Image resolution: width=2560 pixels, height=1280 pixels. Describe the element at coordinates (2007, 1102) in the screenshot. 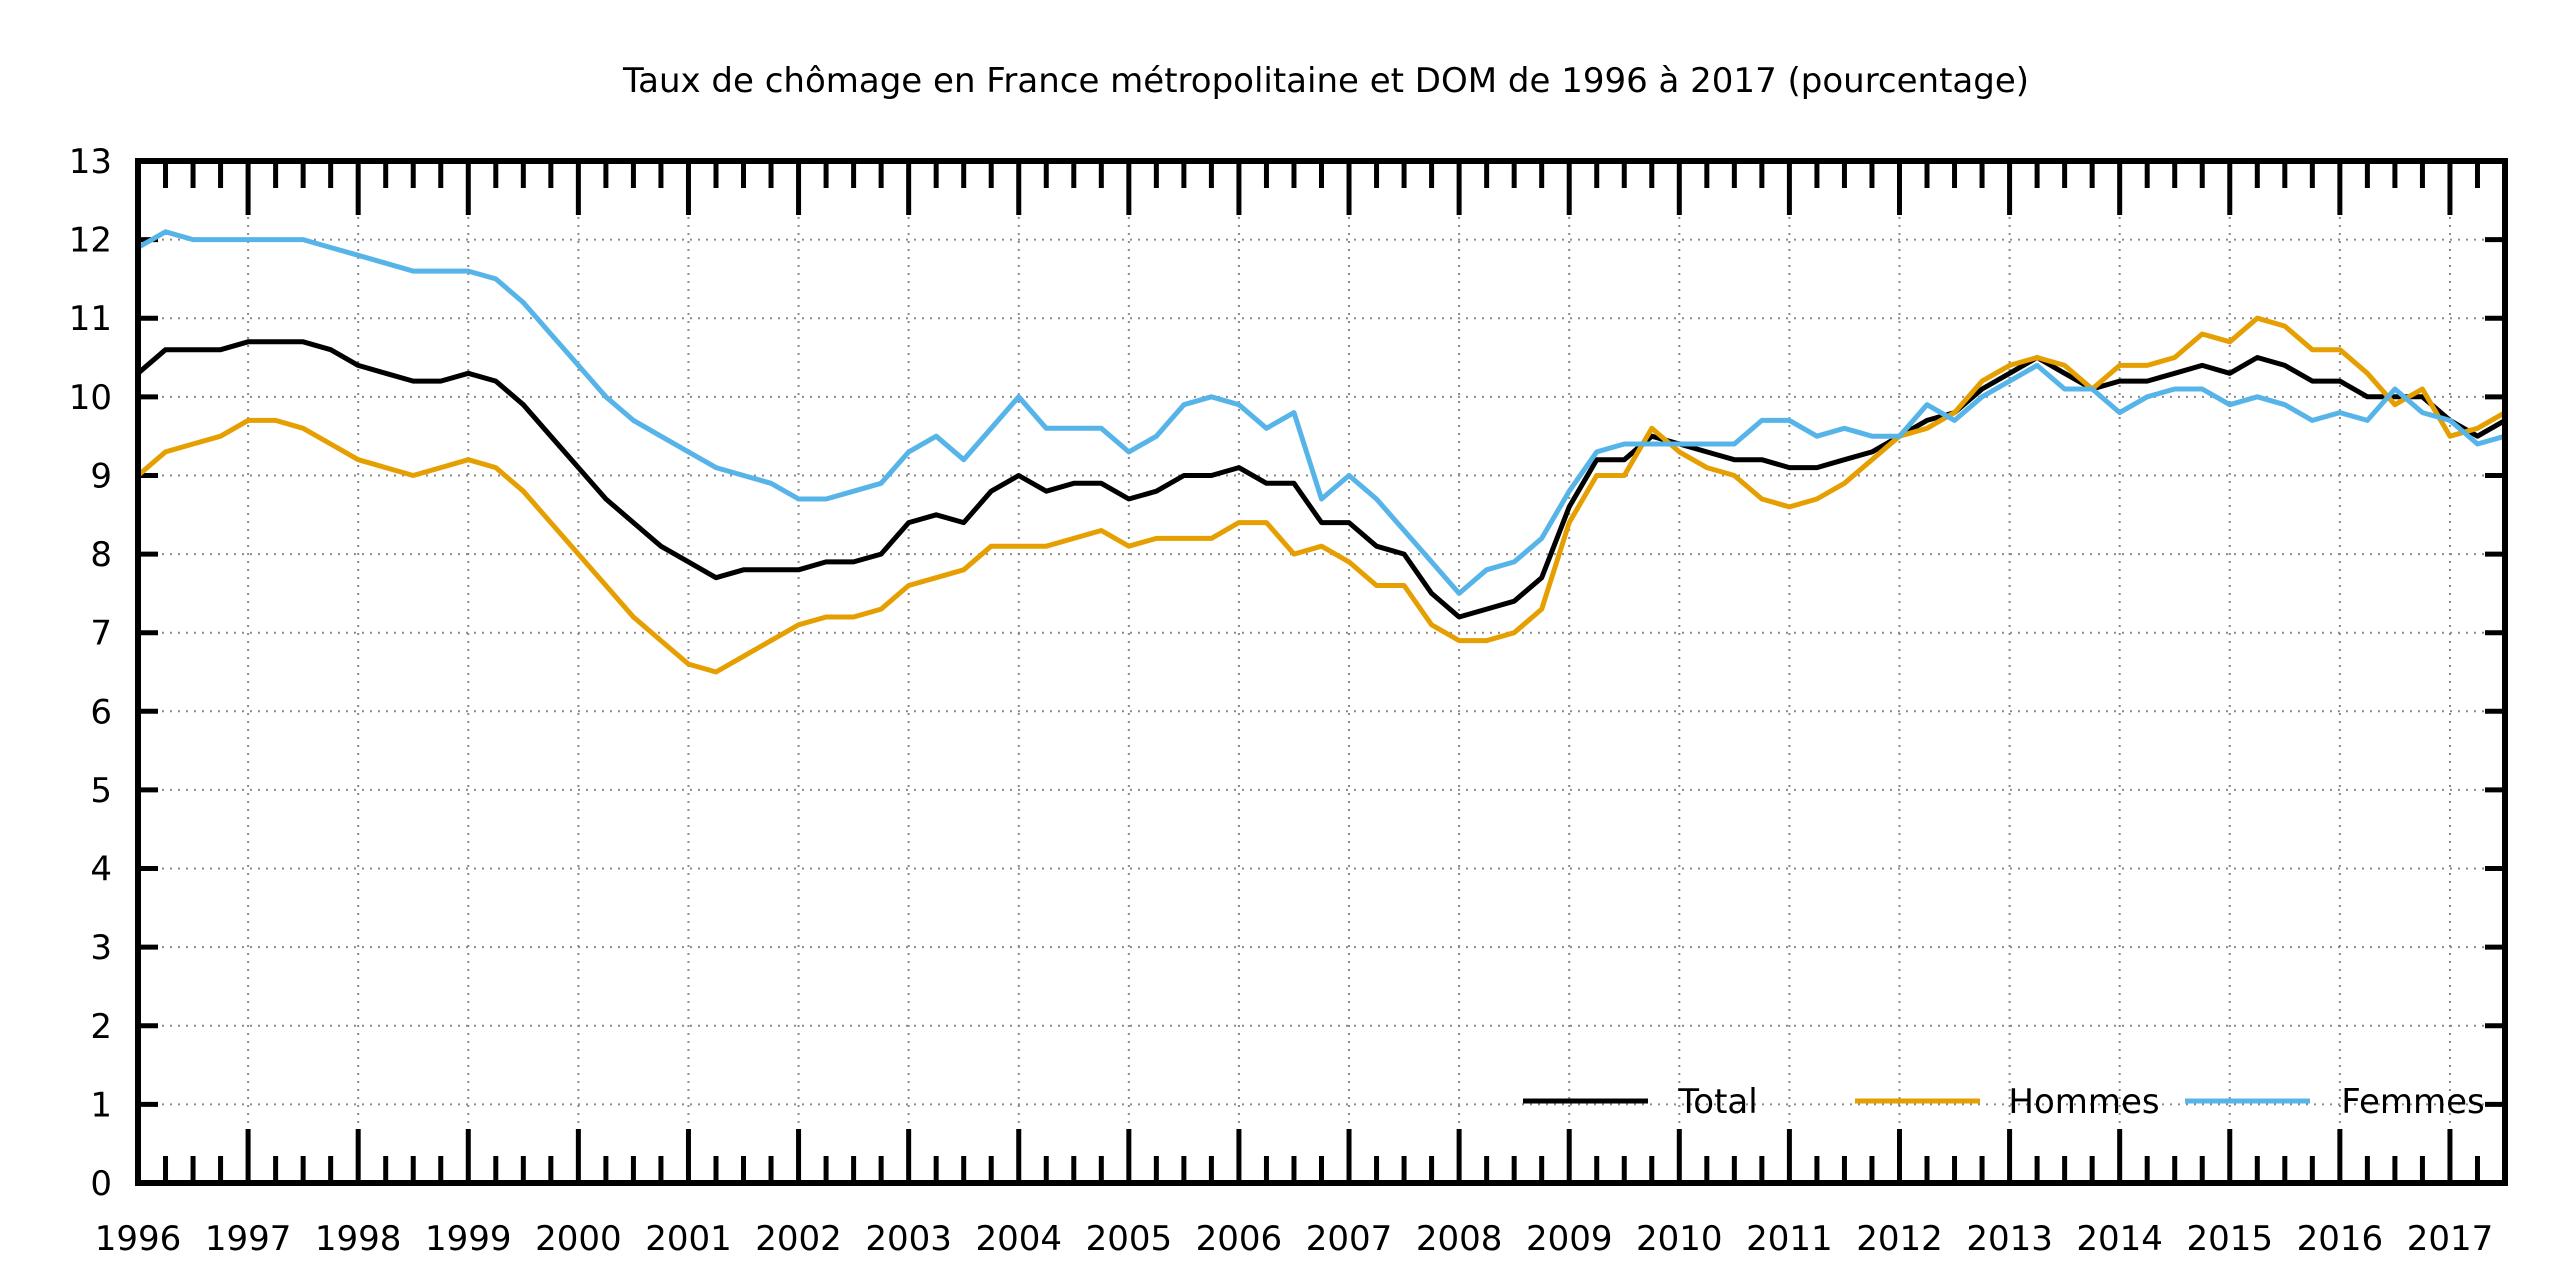

I see `legend-item-hommes: Hommes` at that location.